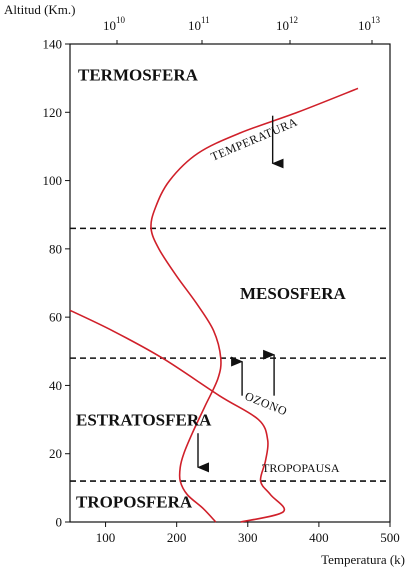 The image size is (410, 569). I want to click on y-axis-ticks: 0 20 40 60 80 100 120 140, so click(56, 283).